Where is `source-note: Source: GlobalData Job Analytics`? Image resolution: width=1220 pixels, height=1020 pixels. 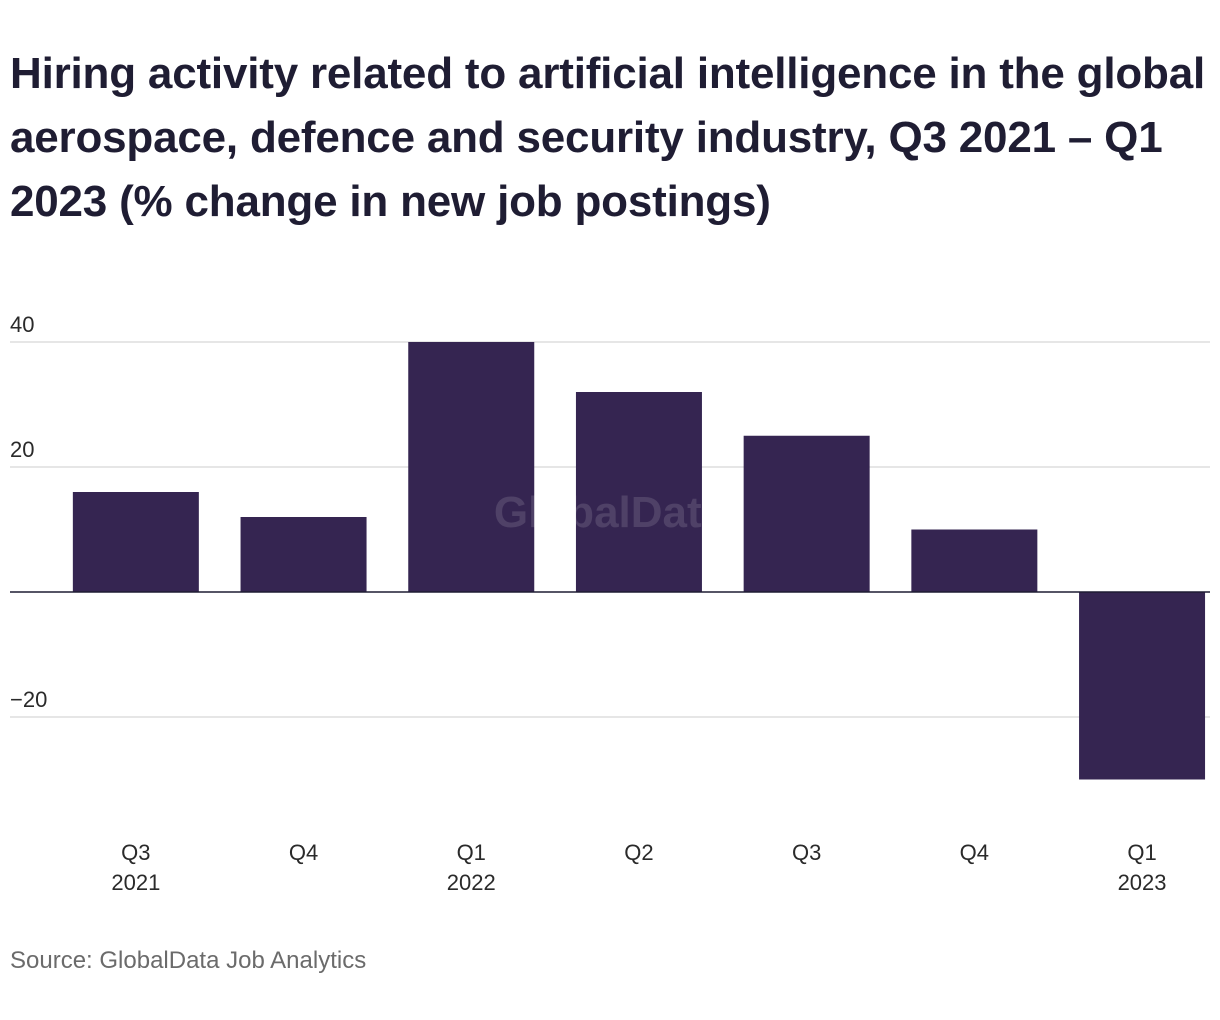
source-note: Source: GlobalData Job Analytics is located at coordinates (188, 960).